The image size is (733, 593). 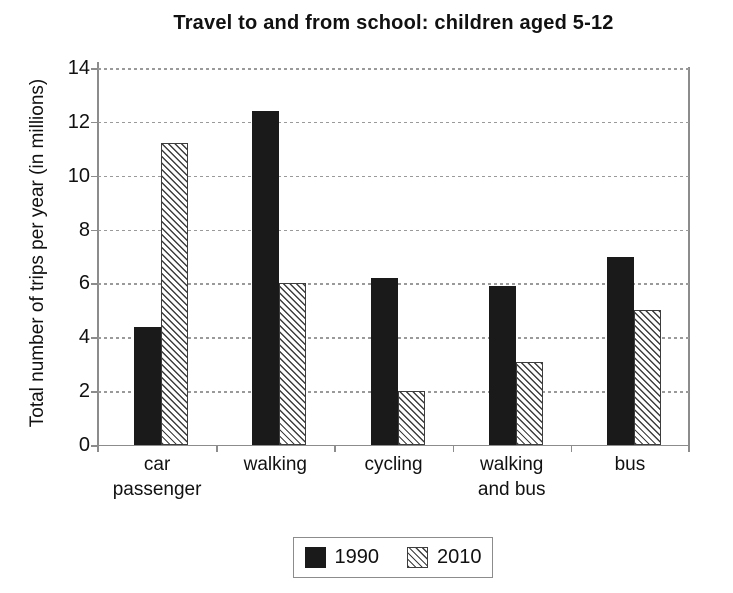 What do you see at coordinates (459, 557) in the screenshot?
I see `legend-label-2010: 2010` at bounding box center [459, 557].